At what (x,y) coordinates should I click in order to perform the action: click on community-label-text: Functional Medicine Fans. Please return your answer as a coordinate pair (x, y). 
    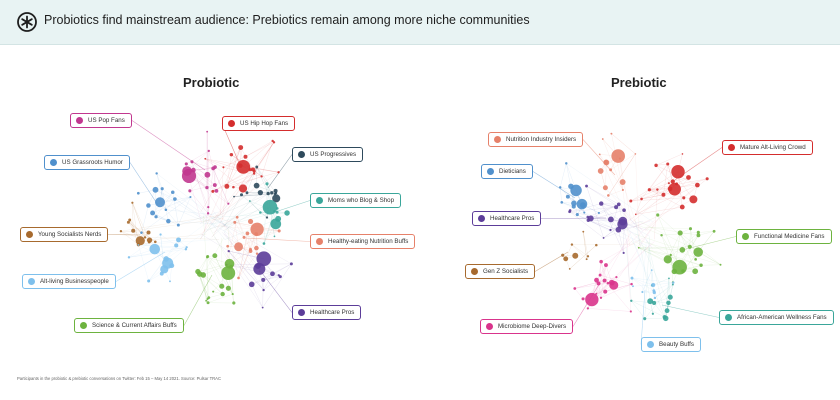
    Looking at the image, I should click on (789, 236).